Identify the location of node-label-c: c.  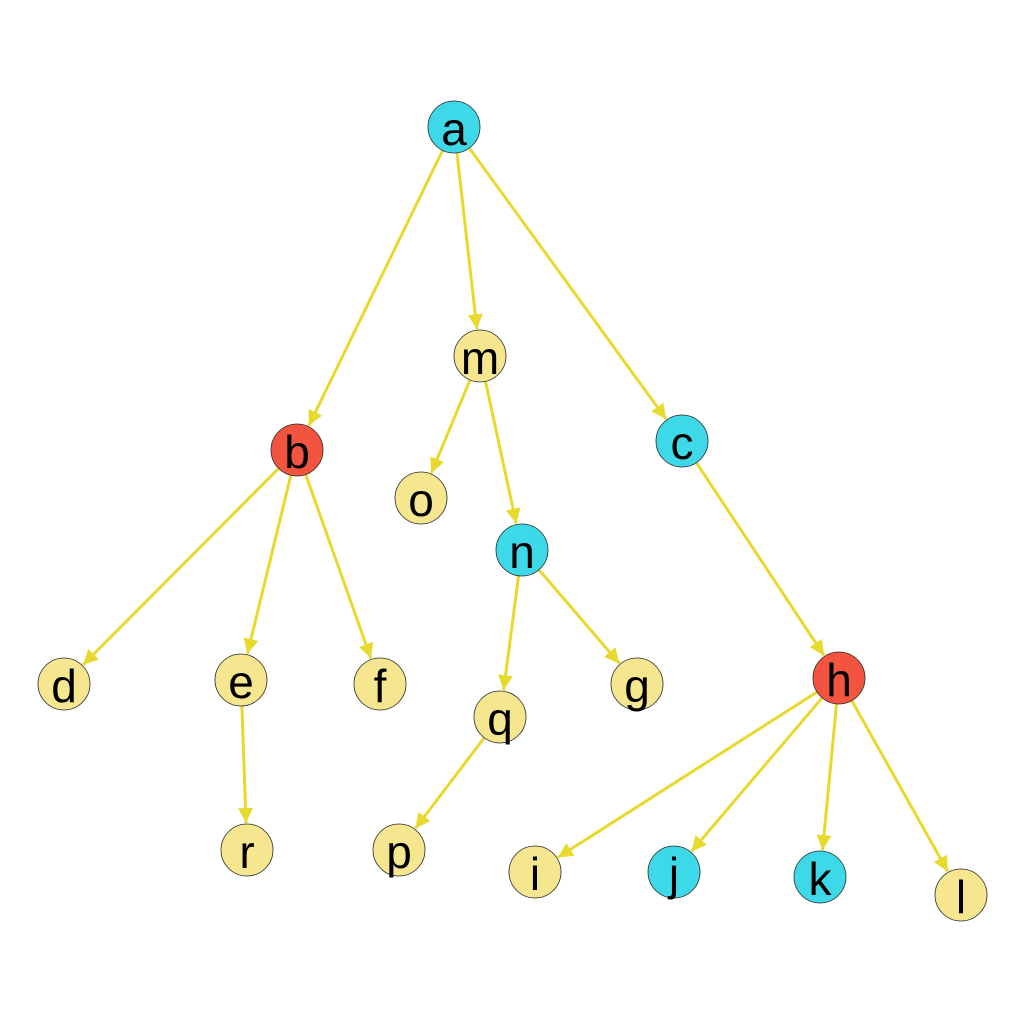
(682, 443).